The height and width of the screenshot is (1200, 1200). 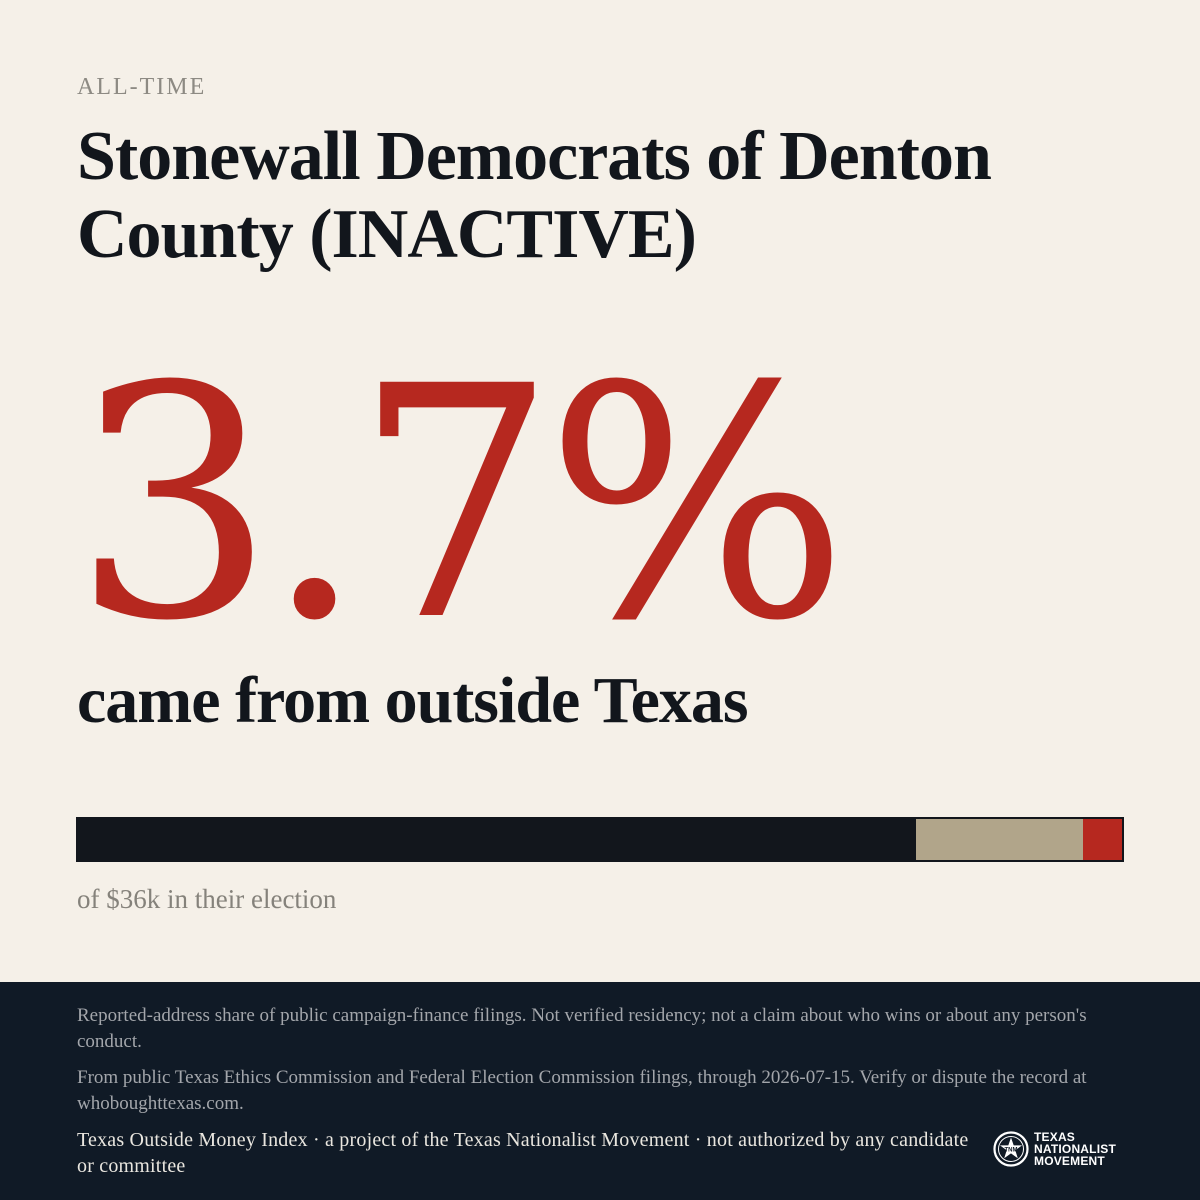 I want to click on tnm-logo: TNM TEXAS NATIONALIST MOVEMENT, so click(x=1054, y=1149).